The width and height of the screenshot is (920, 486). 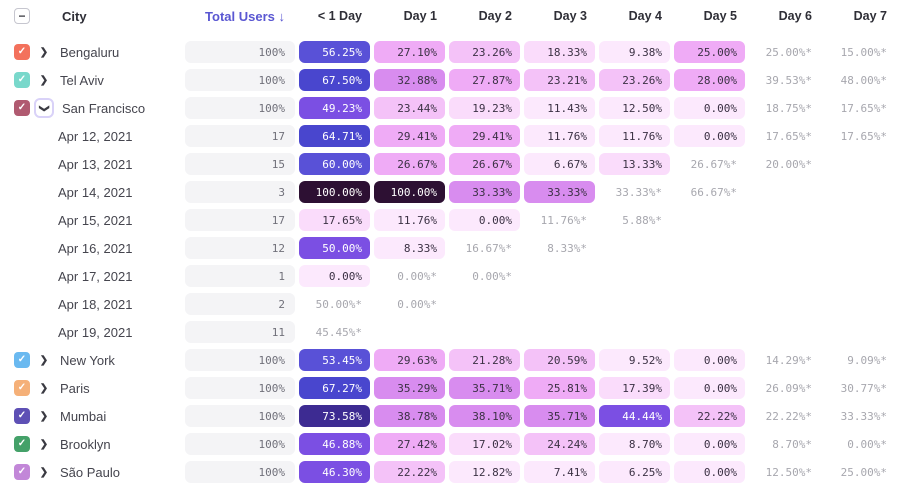 I want to click on row-checkbox-paris: ✓, so click(x=22, y=388).